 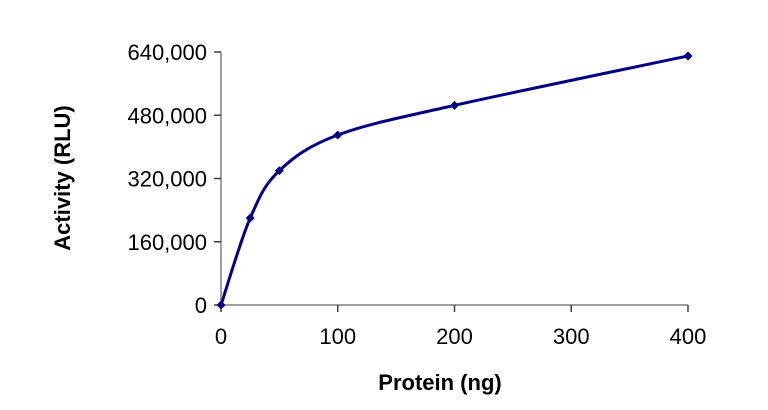 I want to click on x-tick-label: 0, so click(x=221, y=336).